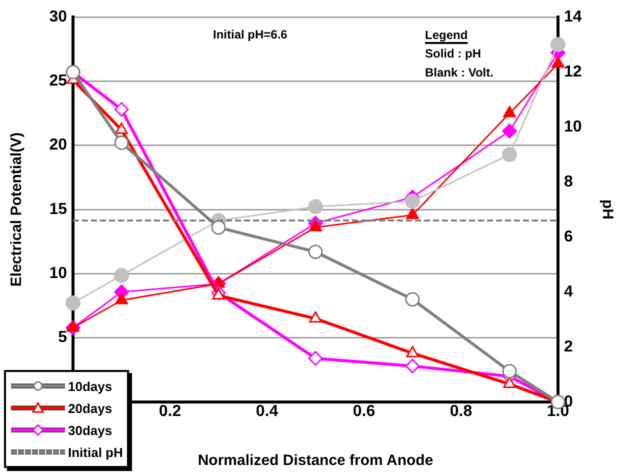 The width and height of the screenshot is (618, 472). What do you see at coordinates (63, 337) in the screenshot?
I see `y-tick-label: 5` at bounding box center [63, 337].